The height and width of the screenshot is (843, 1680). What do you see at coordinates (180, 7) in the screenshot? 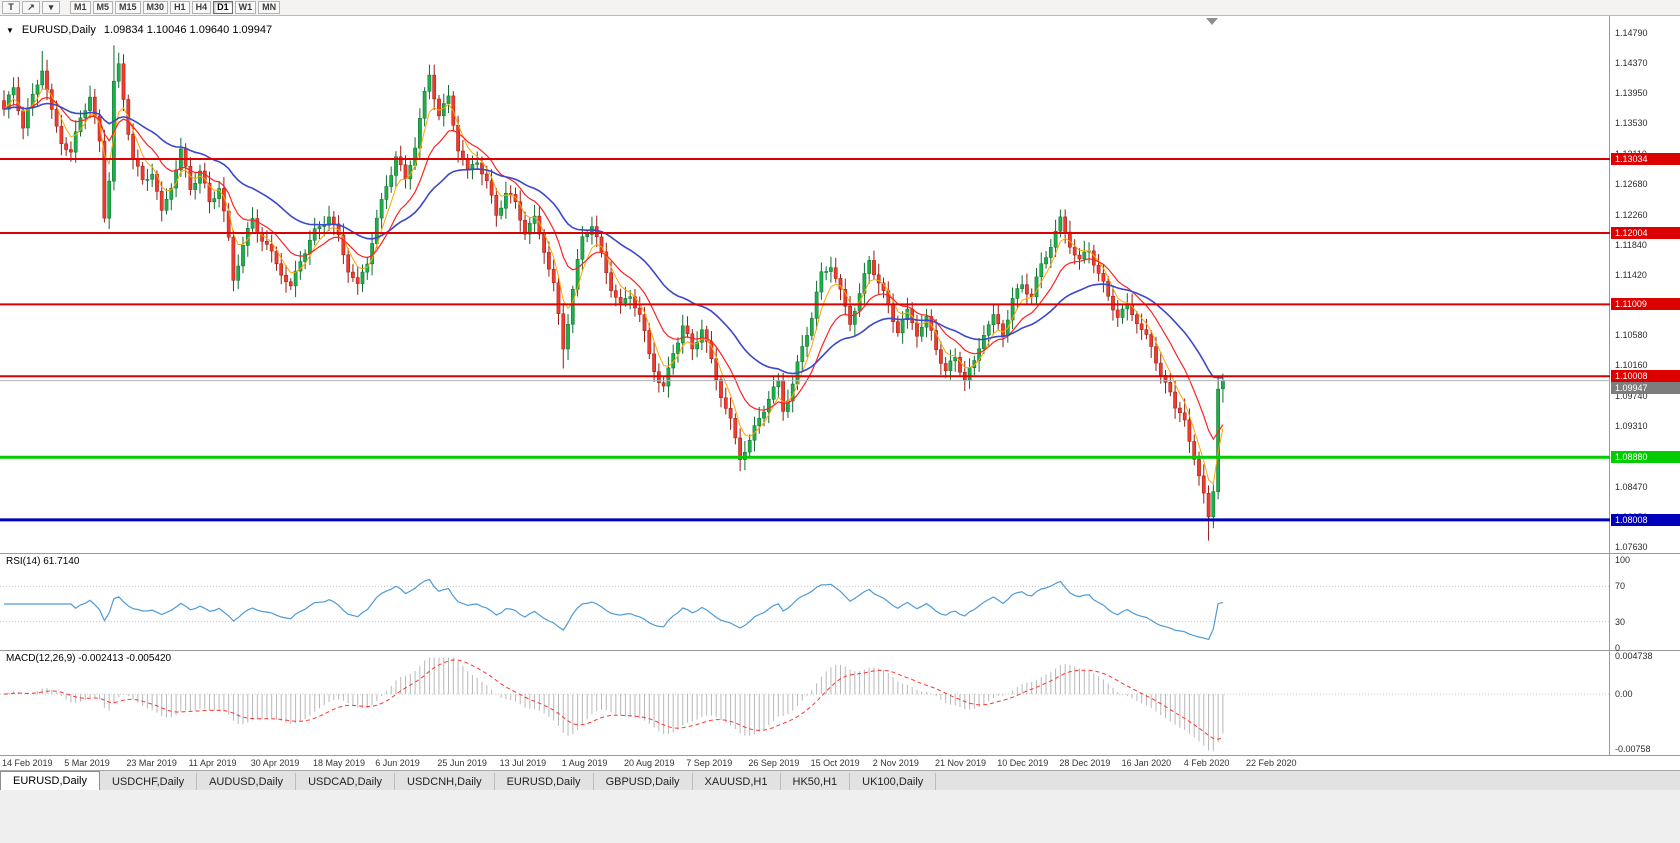
I see `timeframe-button-h1: H1` at bounding box center [180, 7].